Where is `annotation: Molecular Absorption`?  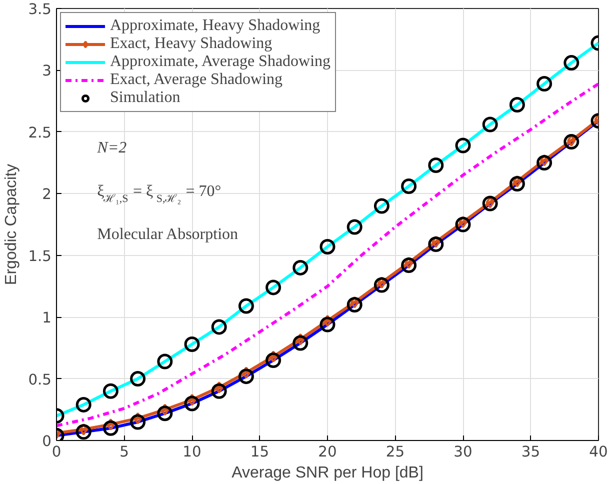
annotation: Molecular Absorption is located at coordinates (167, 235).